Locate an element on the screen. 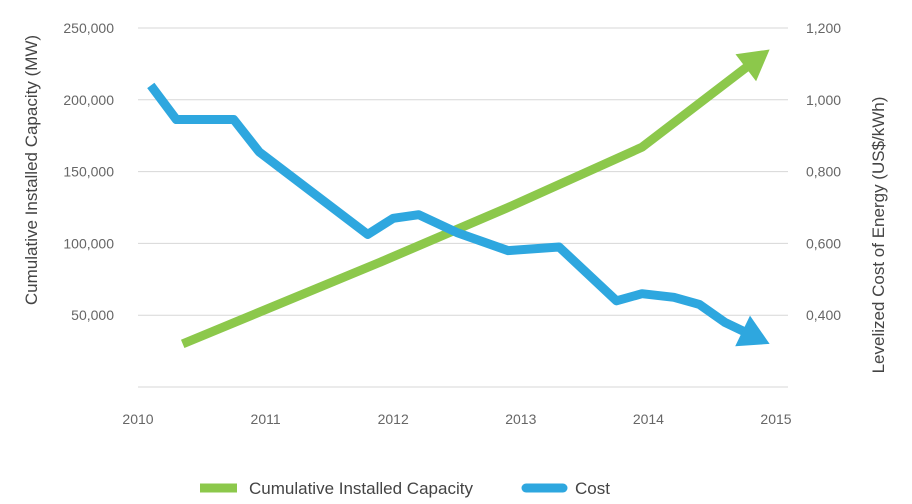 The height and width of the screenshot is (504, 912). left-tick-label: 100,000 is located at coordinates (88, 243).